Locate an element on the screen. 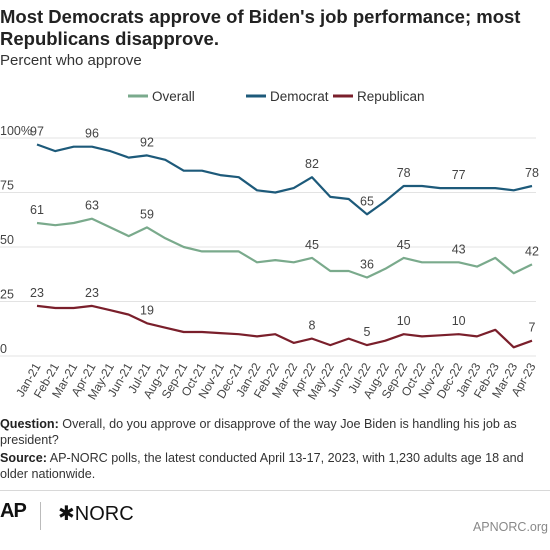 The width and height of the screenshot is (550, 550). data-label-democrat: 77 is located at coordinates (459, 175).